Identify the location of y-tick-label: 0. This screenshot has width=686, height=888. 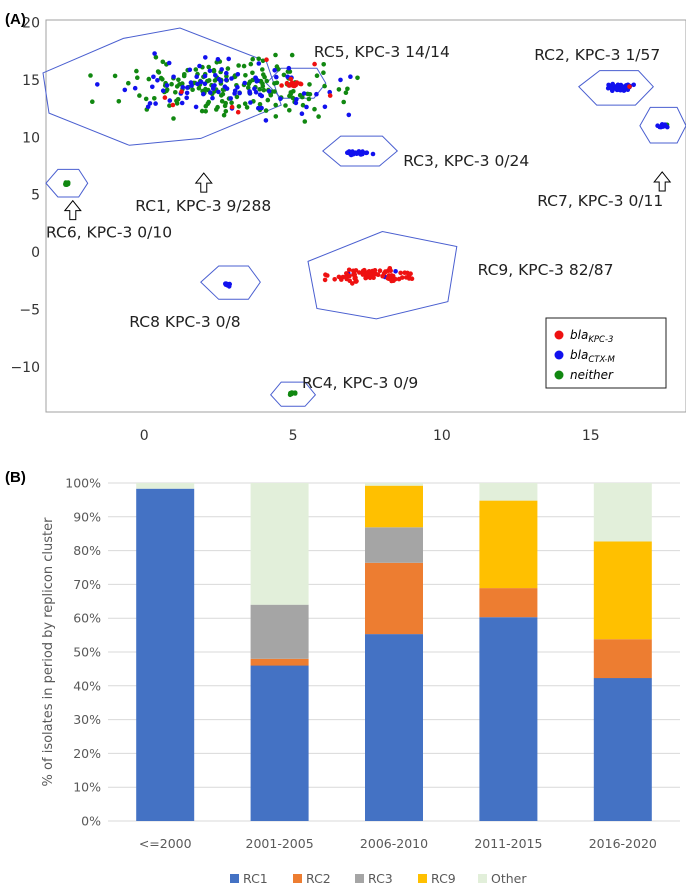
(35, 253).